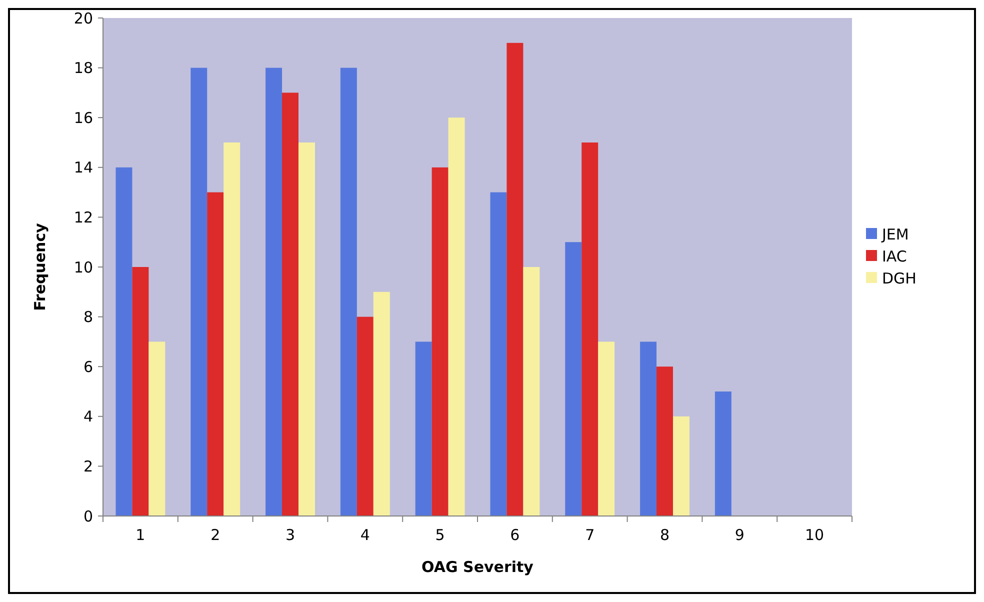 This screenshot has height=602, width=984. I want to click on y-tick-label: 0, so click(88, 516).